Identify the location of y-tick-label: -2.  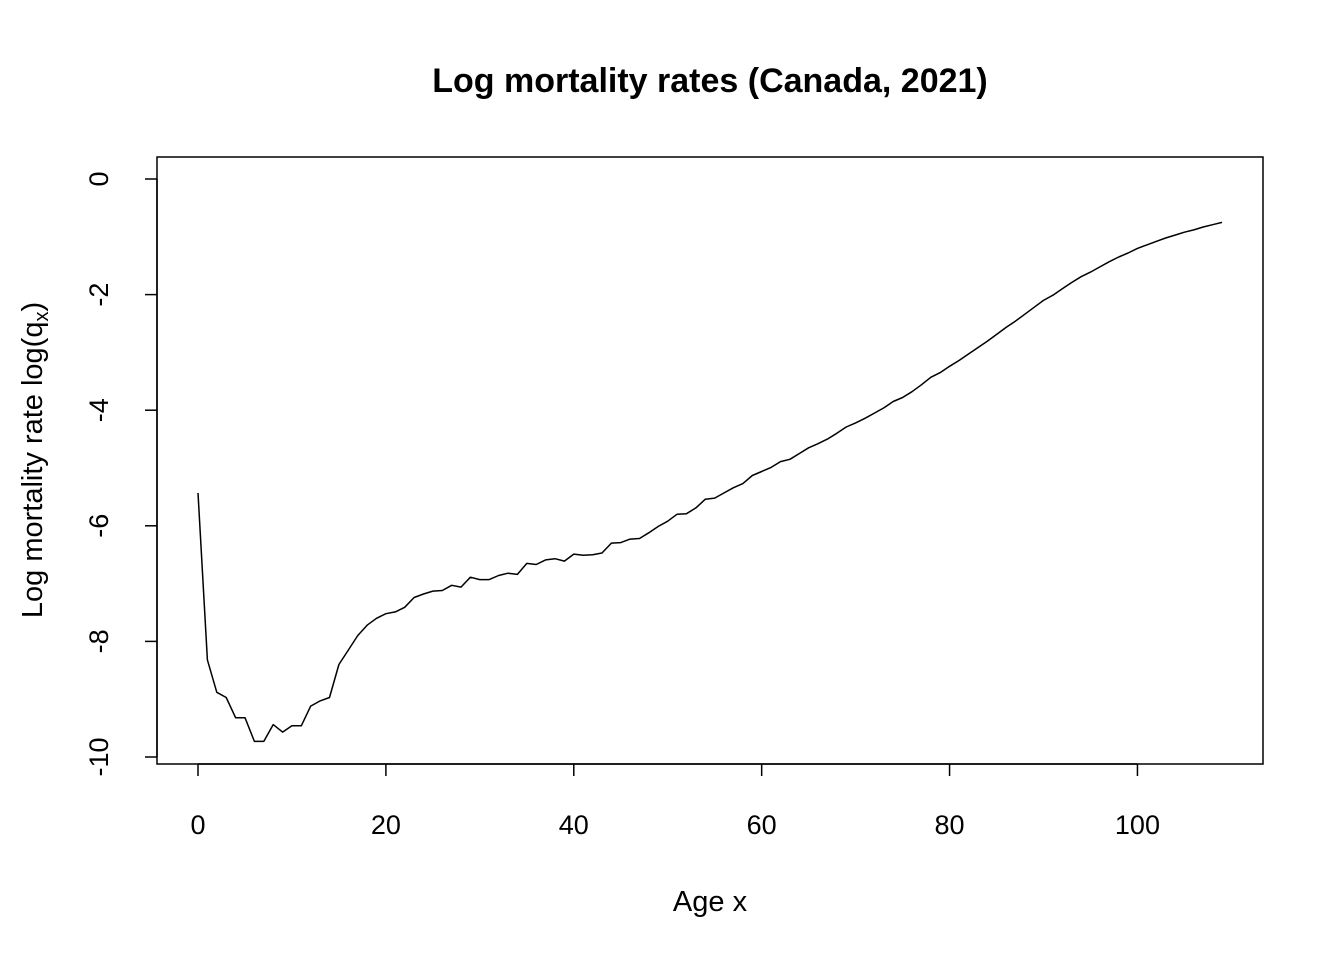
(99, 295).